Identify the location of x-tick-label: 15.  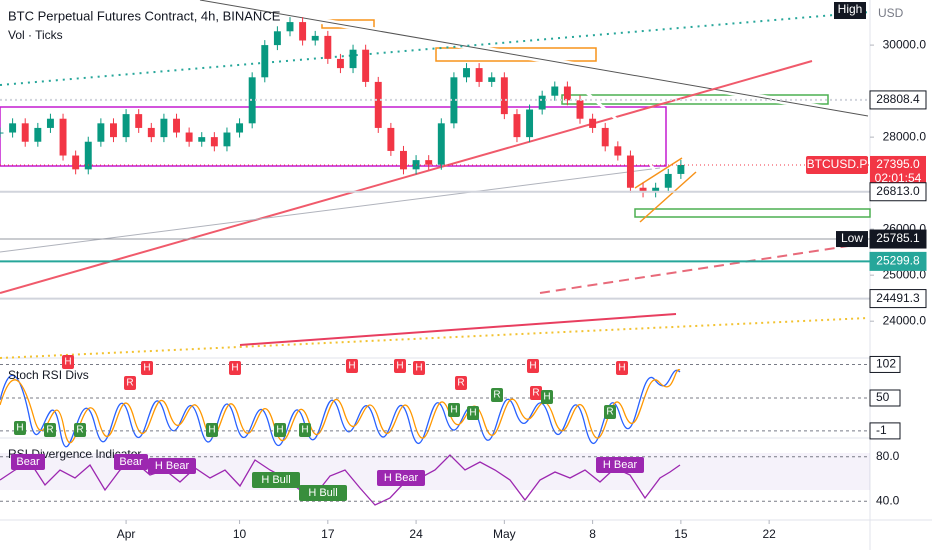
(681, 534).